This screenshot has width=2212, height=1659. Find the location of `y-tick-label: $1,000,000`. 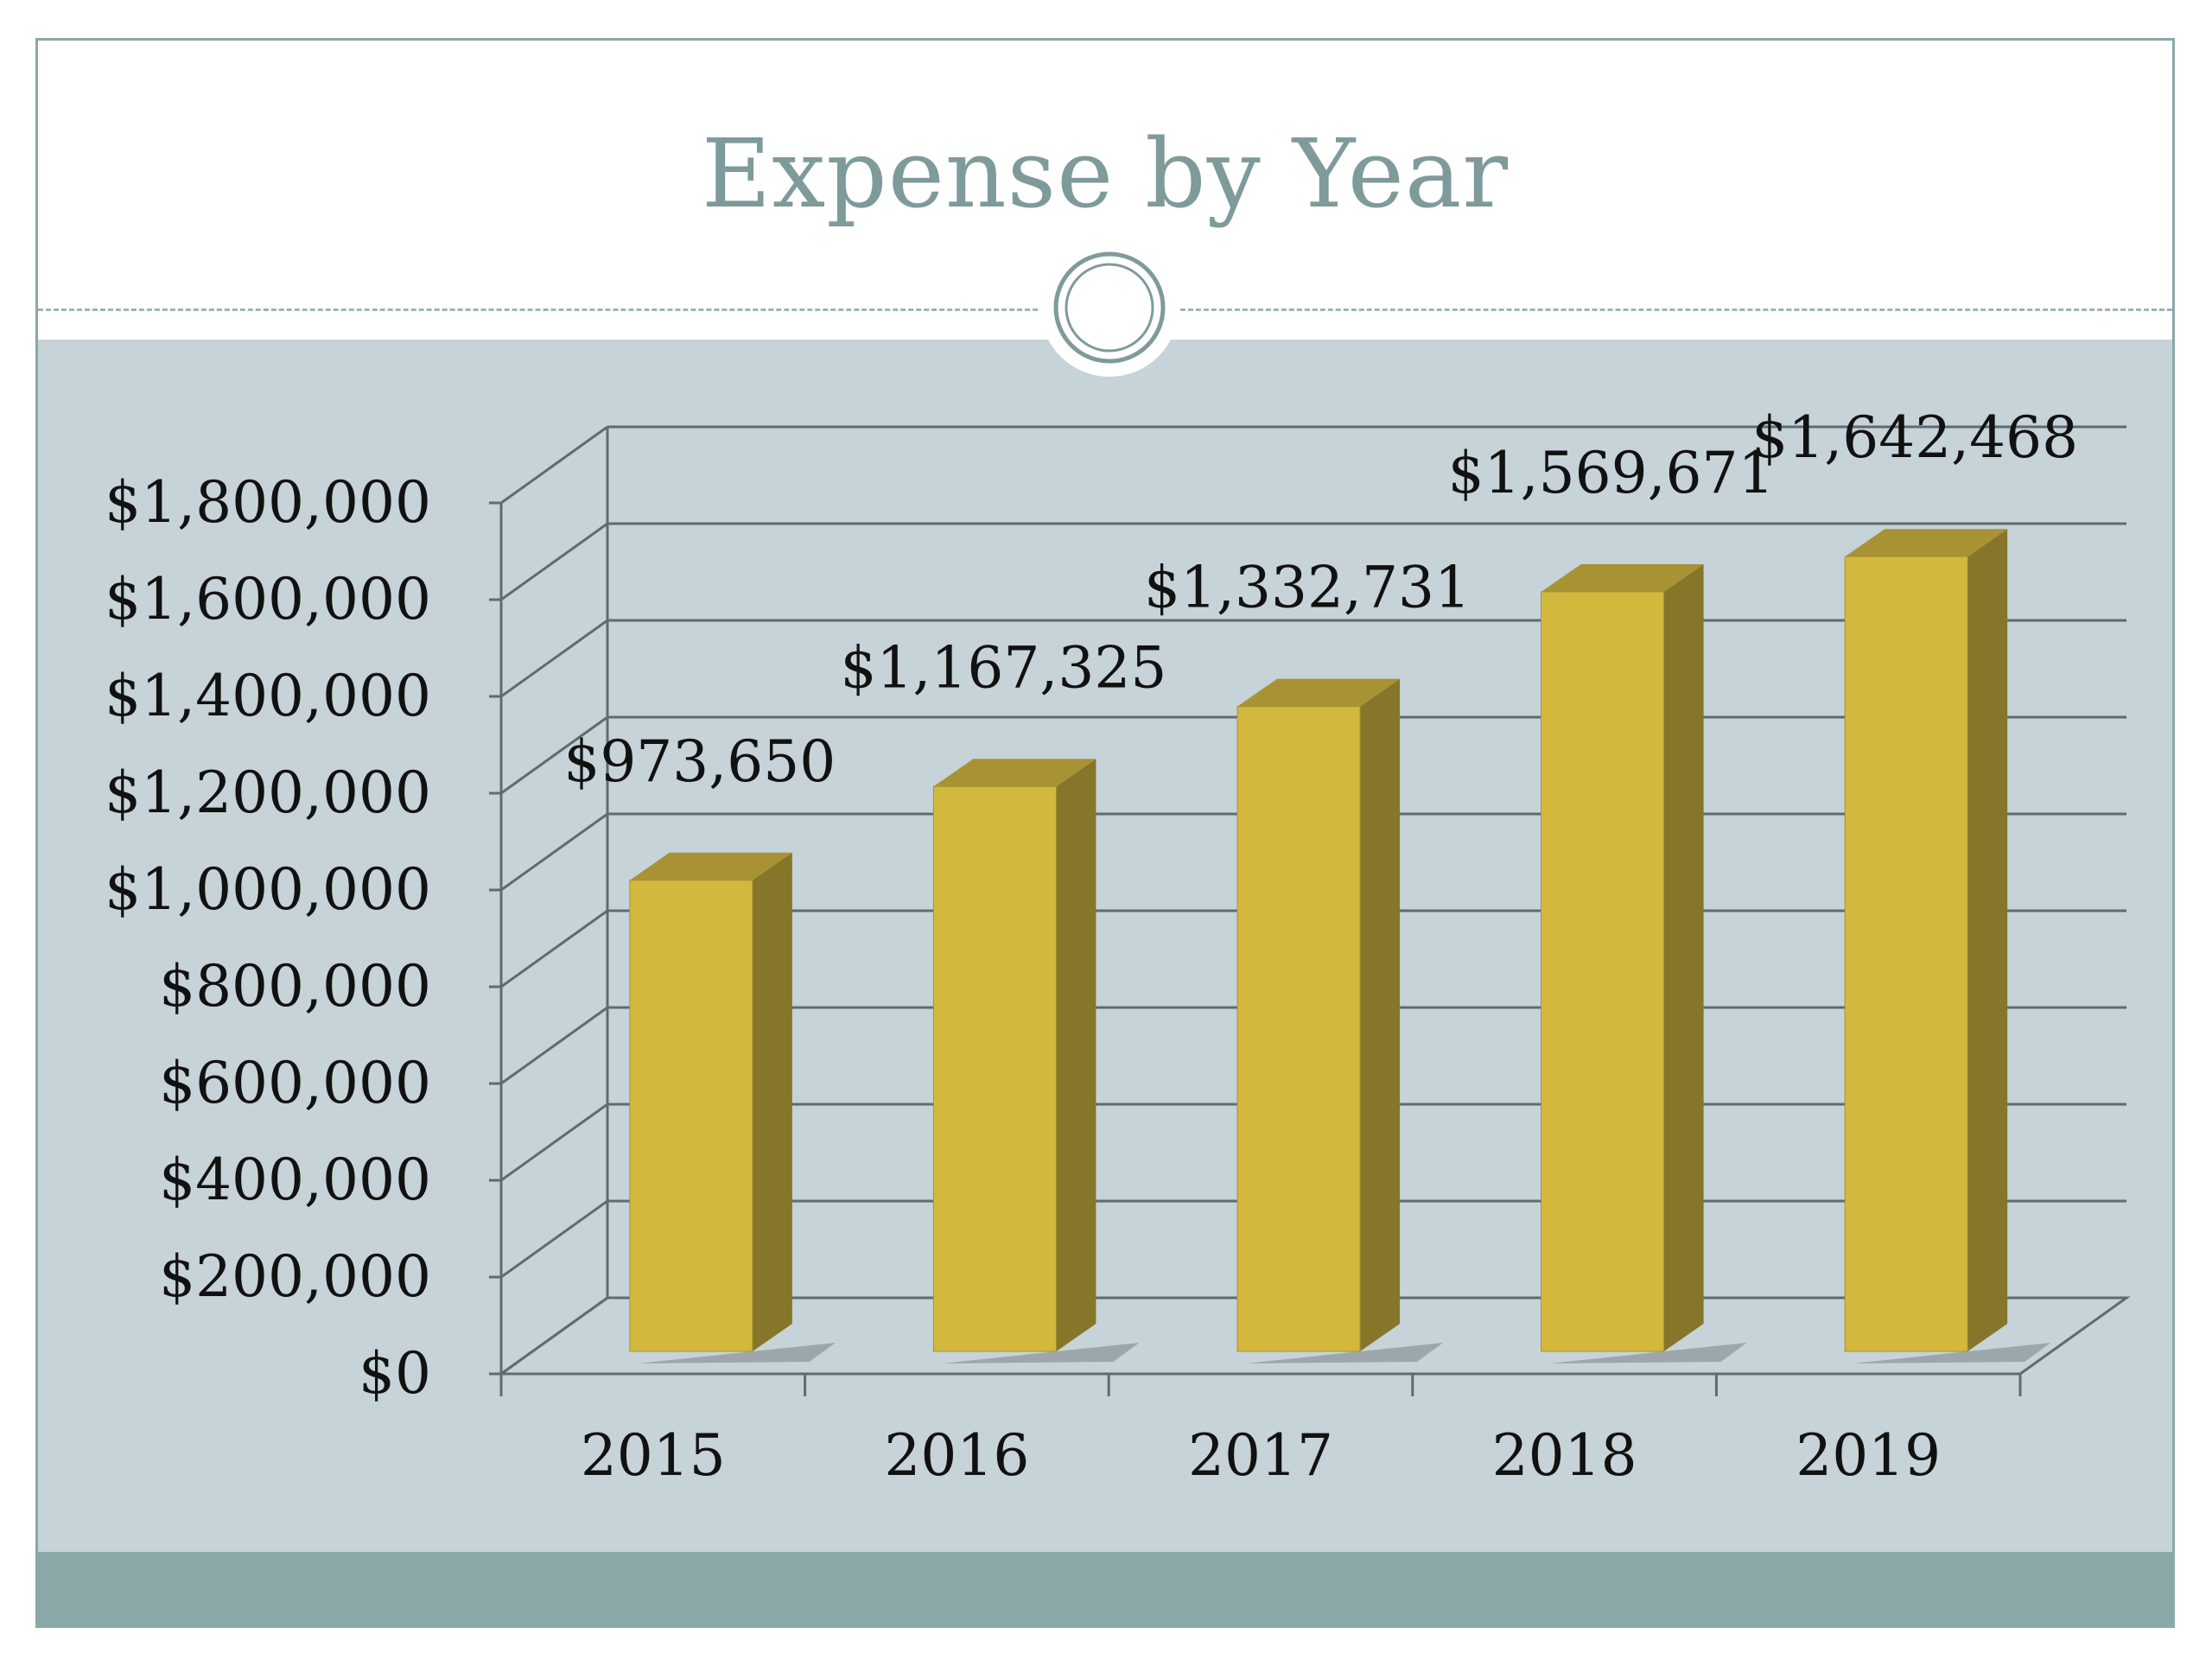

y-tick-label: $1,000,000 is located at coordinates (268, 889).